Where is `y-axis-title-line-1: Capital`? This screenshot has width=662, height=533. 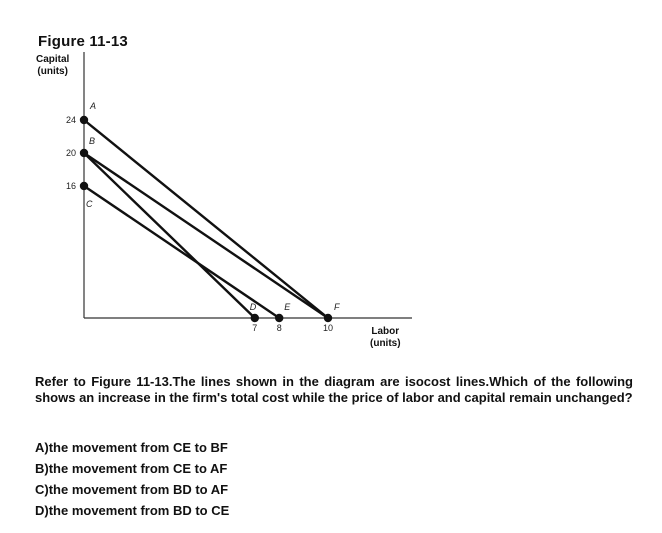 y-axis-title-line-1: Capital is located at coordinates (53, 59).